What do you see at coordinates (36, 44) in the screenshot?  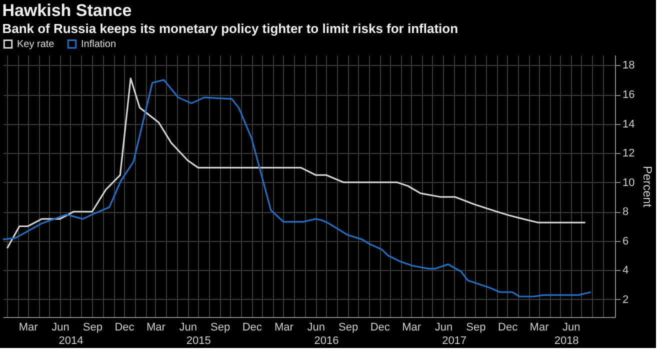 I see `legend-label: Key rate` at bounding box center [36, 44].